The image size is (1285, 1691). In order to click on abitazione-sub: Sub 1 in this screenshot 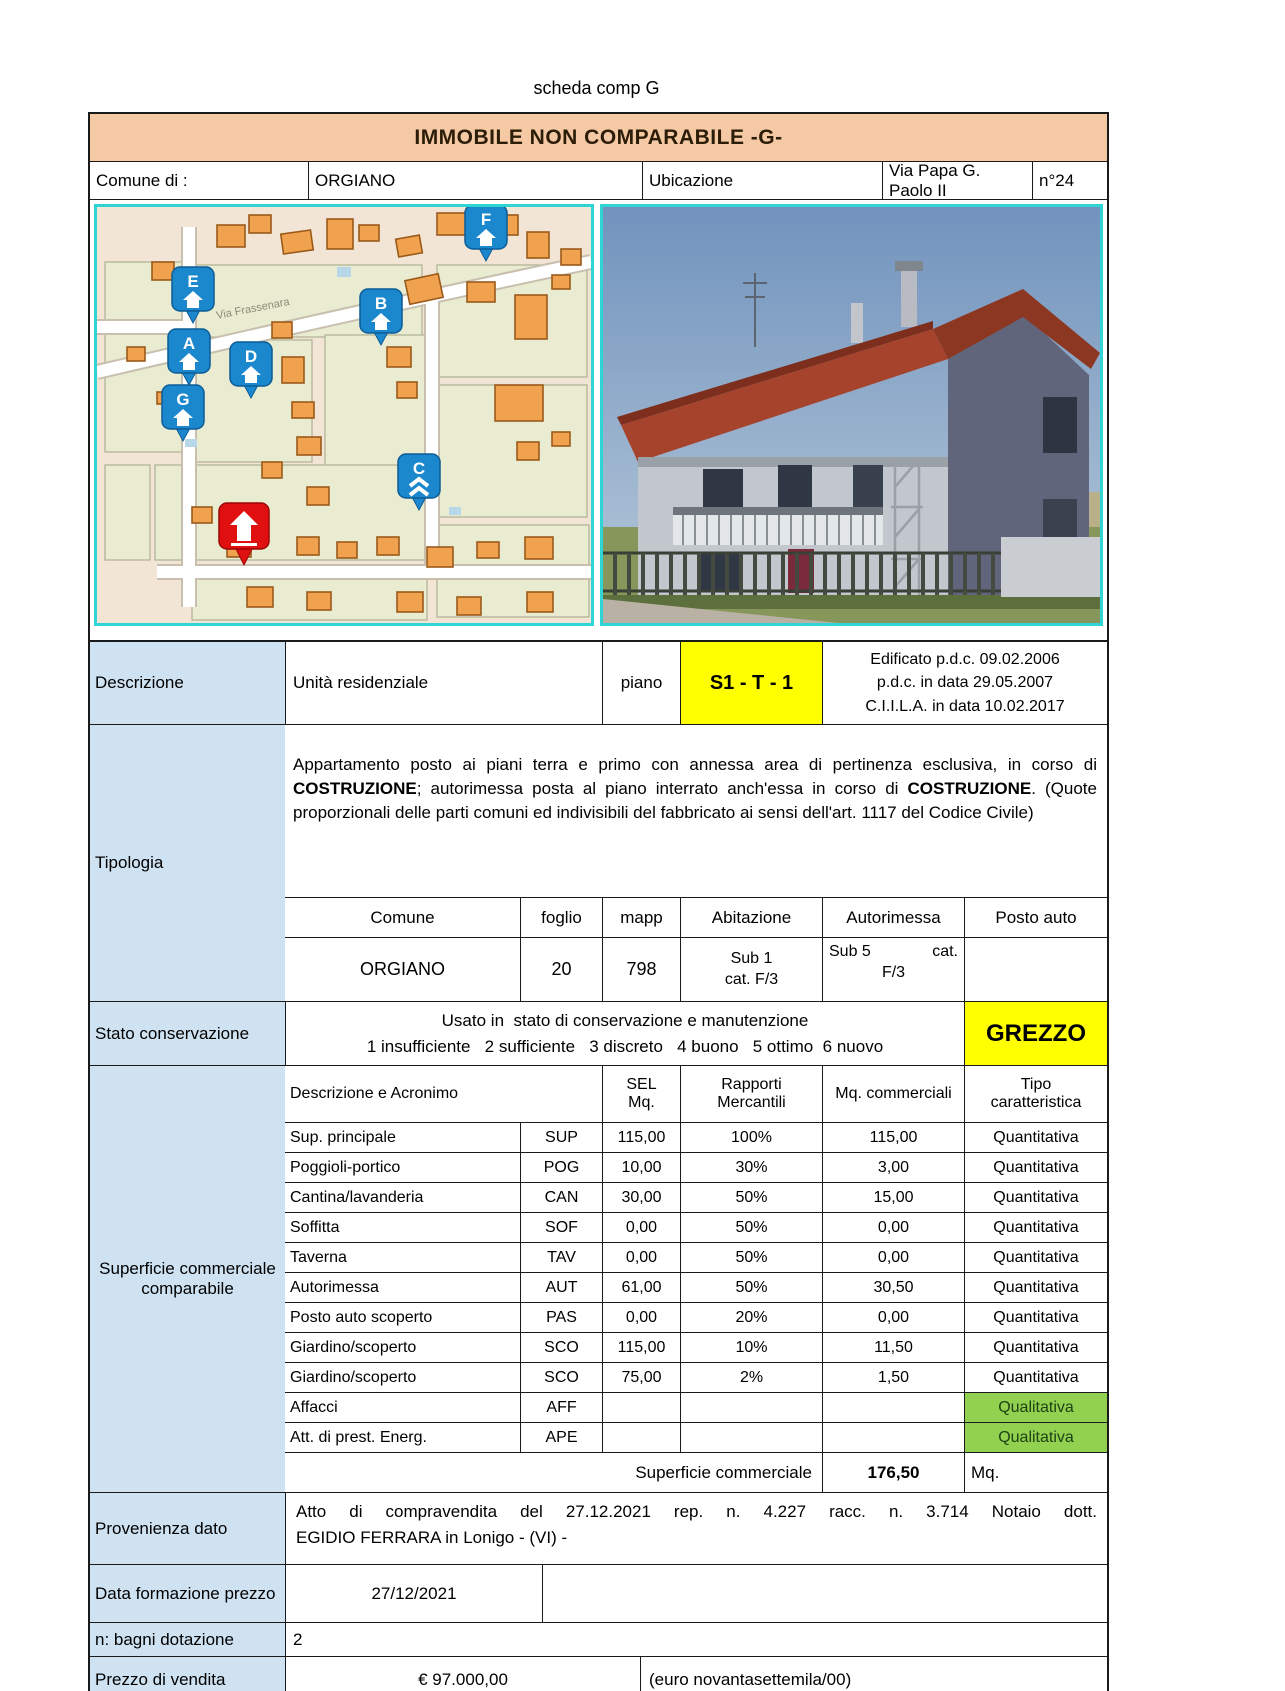, I will do `click(751, 958)`.